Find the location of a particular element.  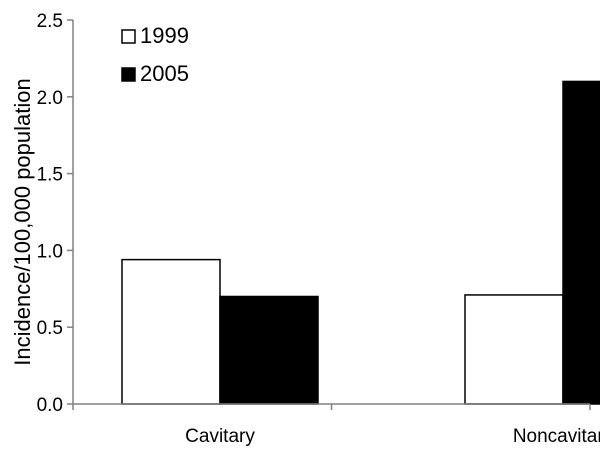

y-axis-title: Incidence/100,000 population is located at coordinates (22, 221).